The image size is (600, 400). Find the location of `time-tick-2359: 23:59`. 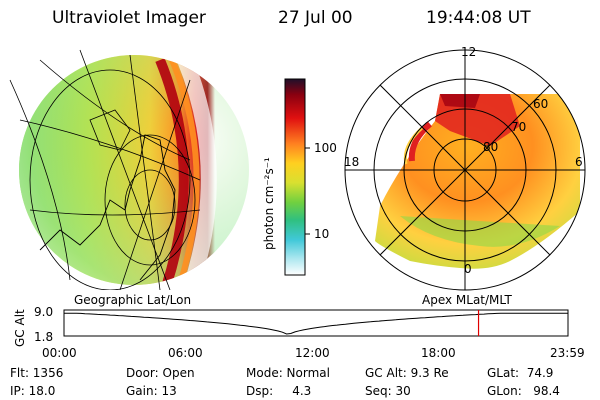

time-tick-2359: 23:59 is located at coordinates (567, 353).